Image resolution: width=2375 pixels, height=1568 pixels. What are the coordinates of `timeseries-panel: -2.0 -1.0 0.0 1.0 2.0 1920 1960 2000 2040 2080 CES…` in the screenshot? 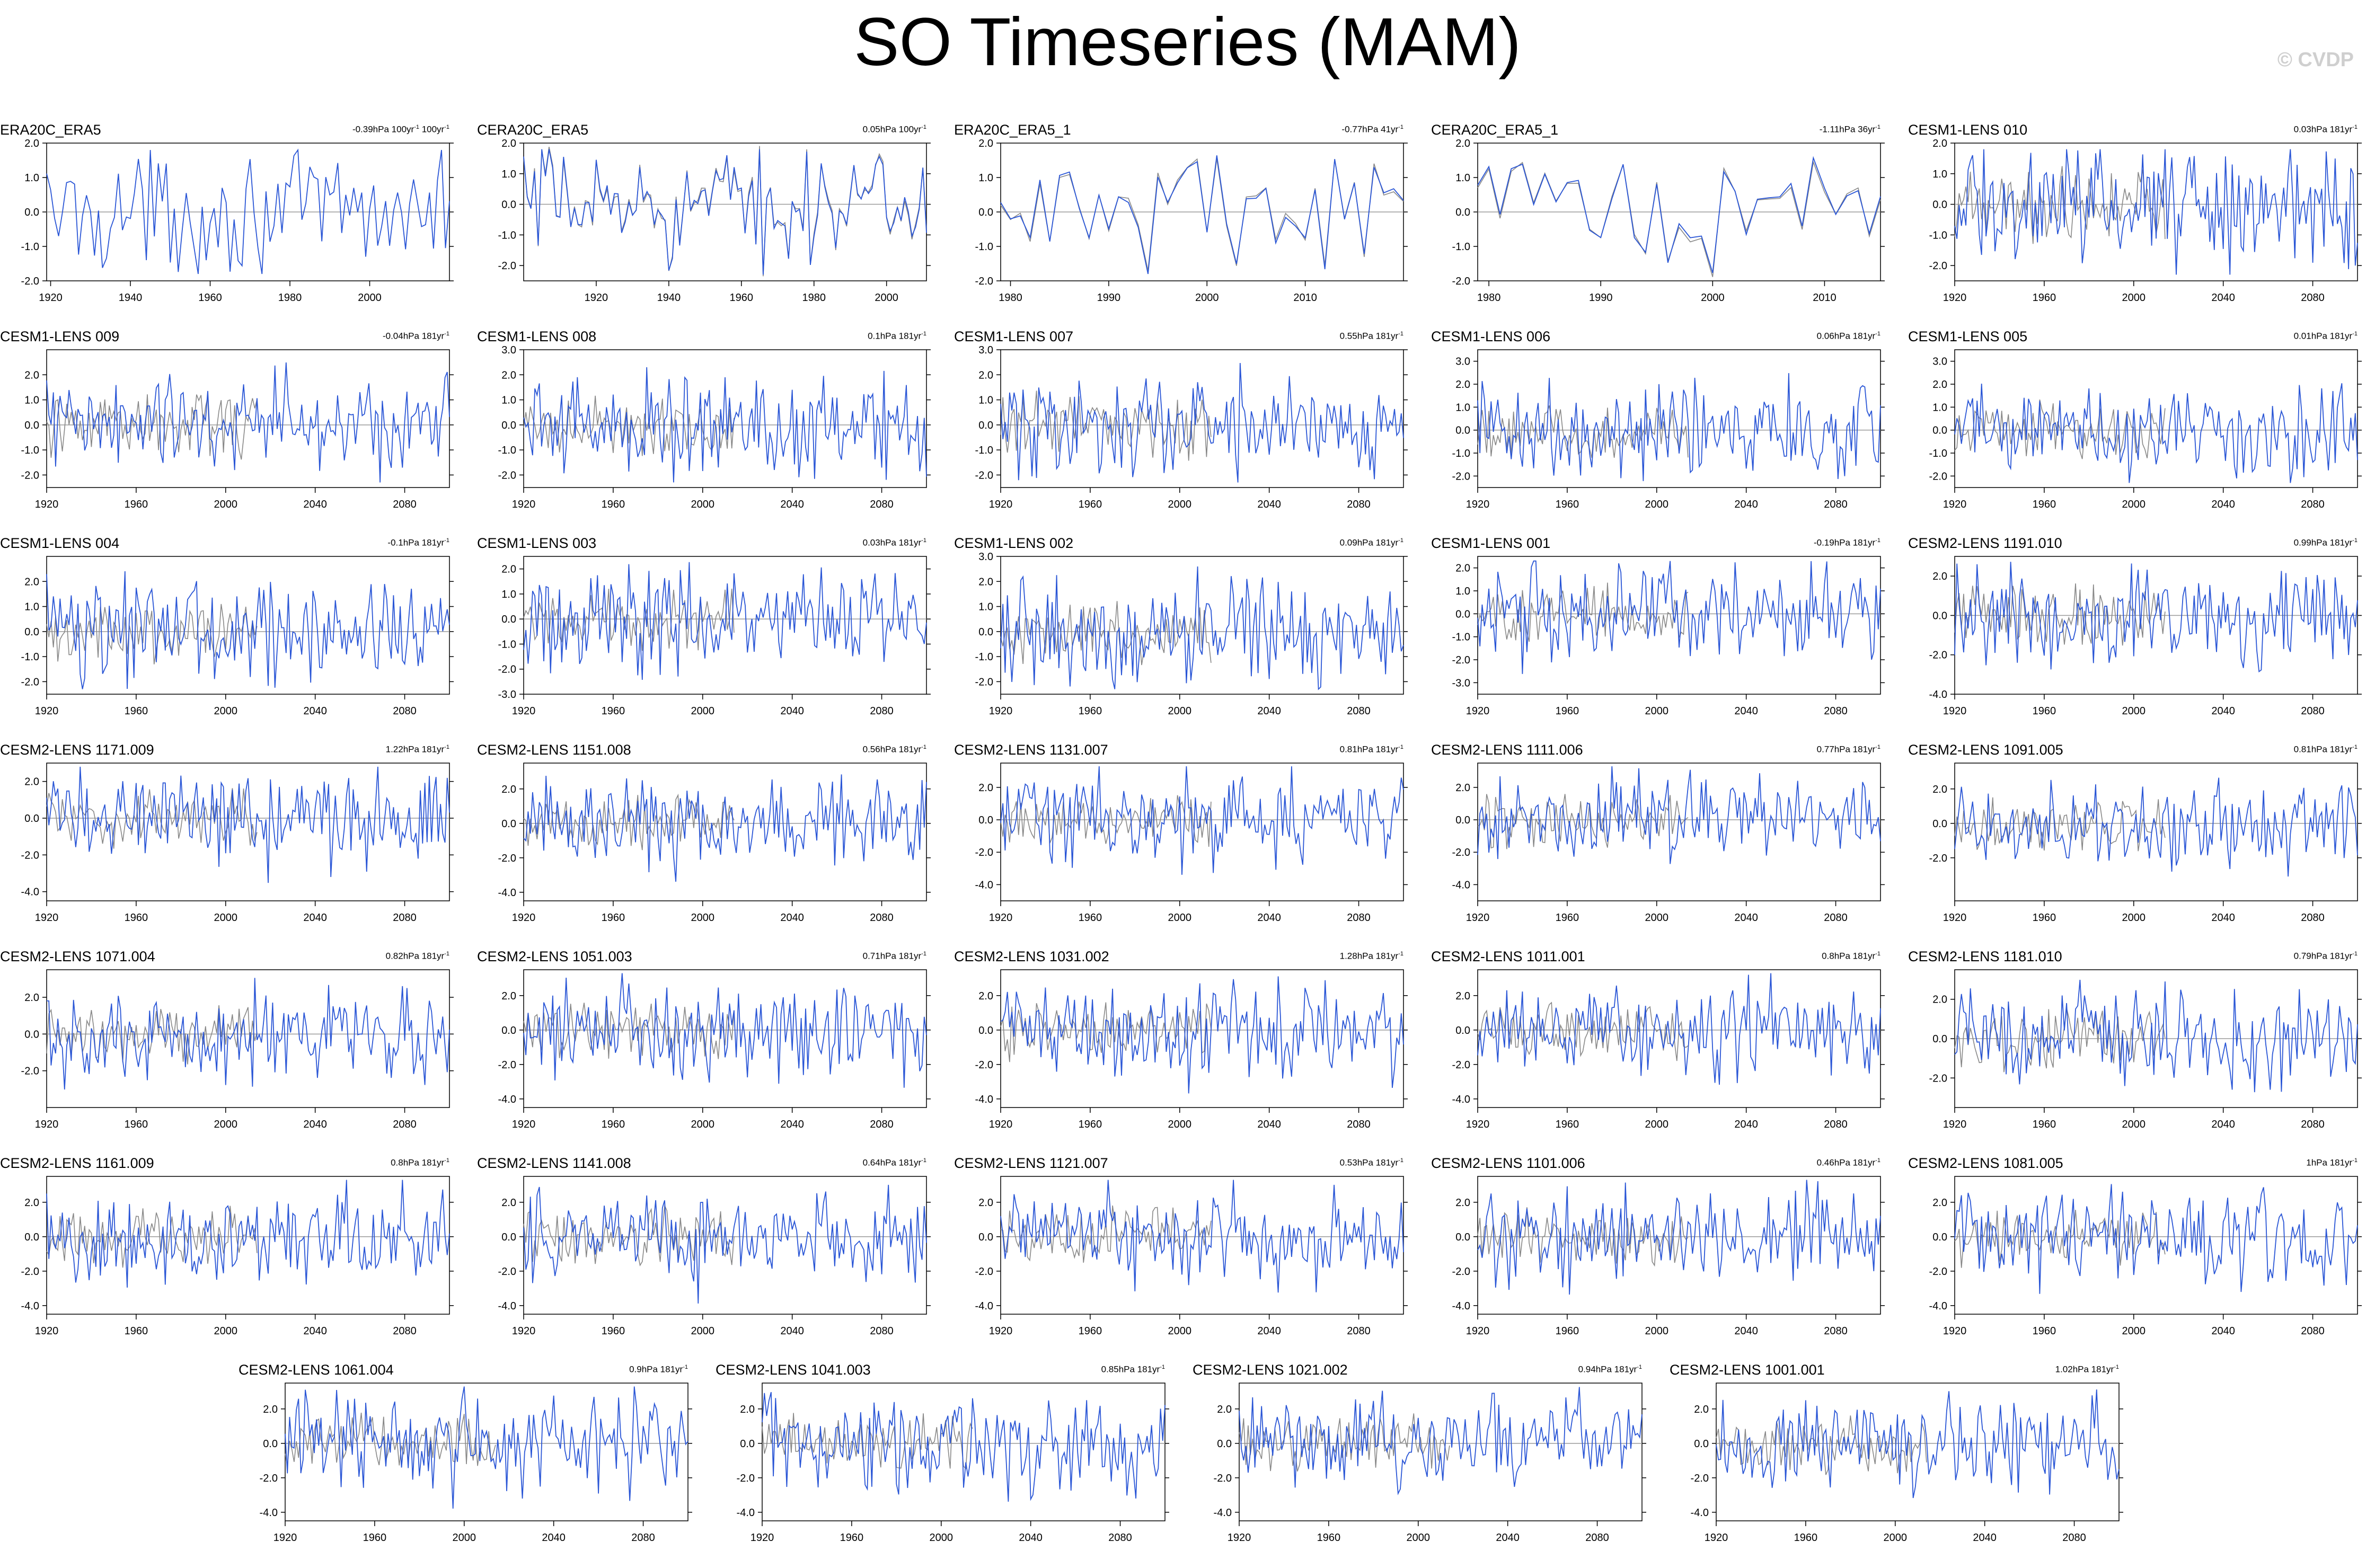 It's located at (228, 625).